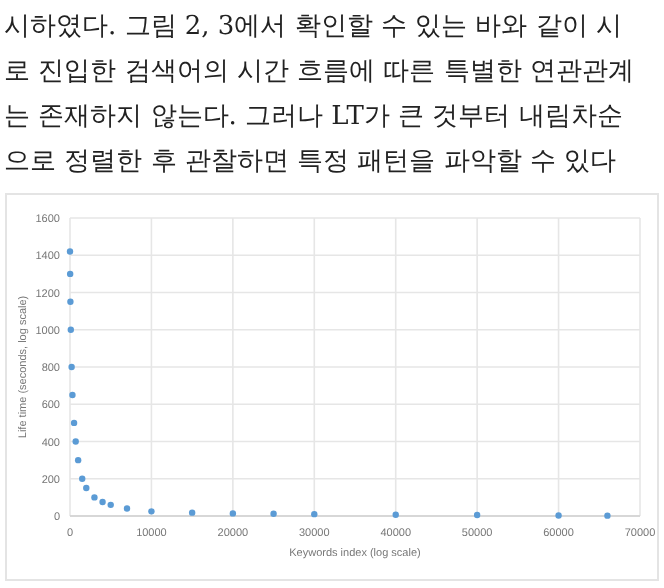 The image size is (664, 588). Describe the element at coordinates (313, 117) in the screenshot. I see `text: 는 존재하지 않는다. 그러나 LT가 큰 것부터 내림차순` at that location.